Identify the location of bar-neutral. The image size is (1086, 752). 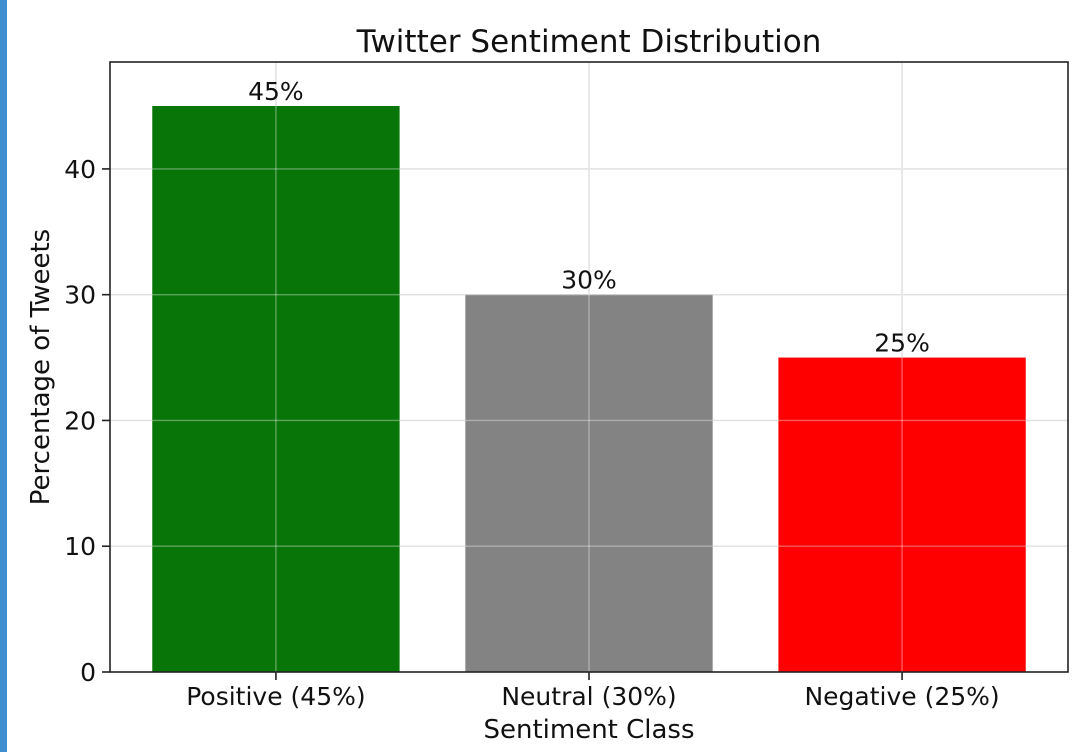
(589, 483).